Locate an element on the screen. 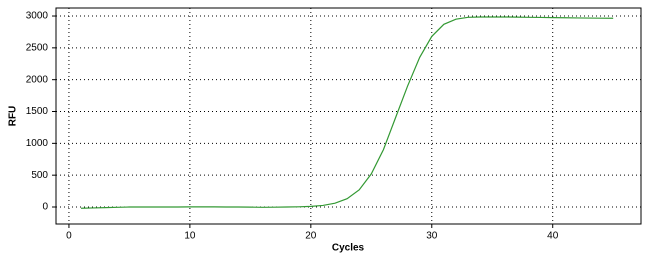 Image resolution: width=653 pixels, height=260 pixels. y-tick-label: 3000 is located at coordinates (37, 16).